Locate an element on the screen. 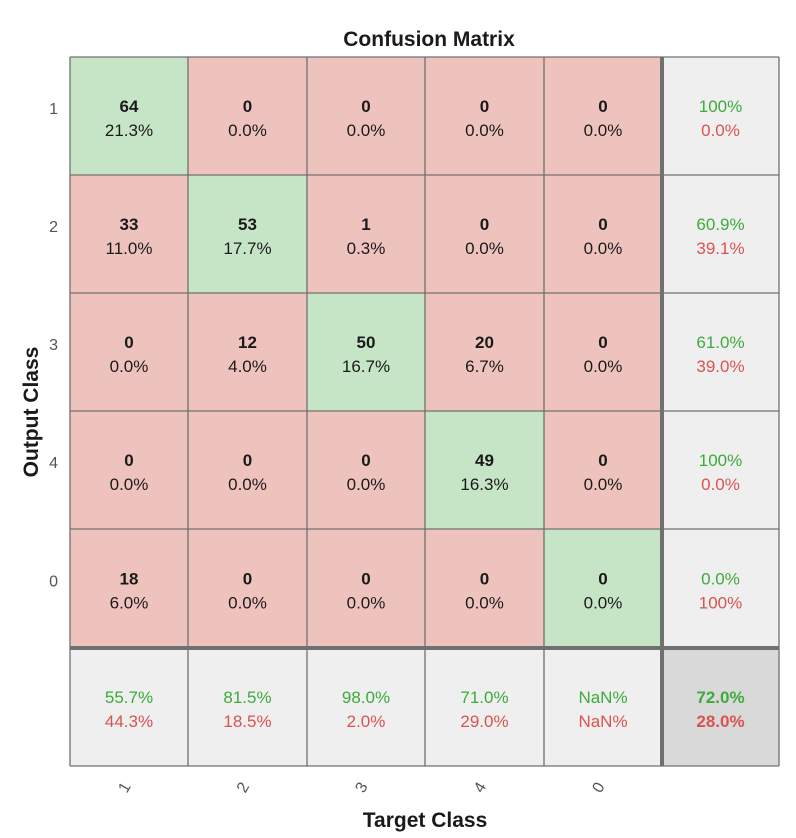 This screenshot has width=796, height=838. matrix-cell: 72.0% 28.0% is located at coordinates (720, 707).